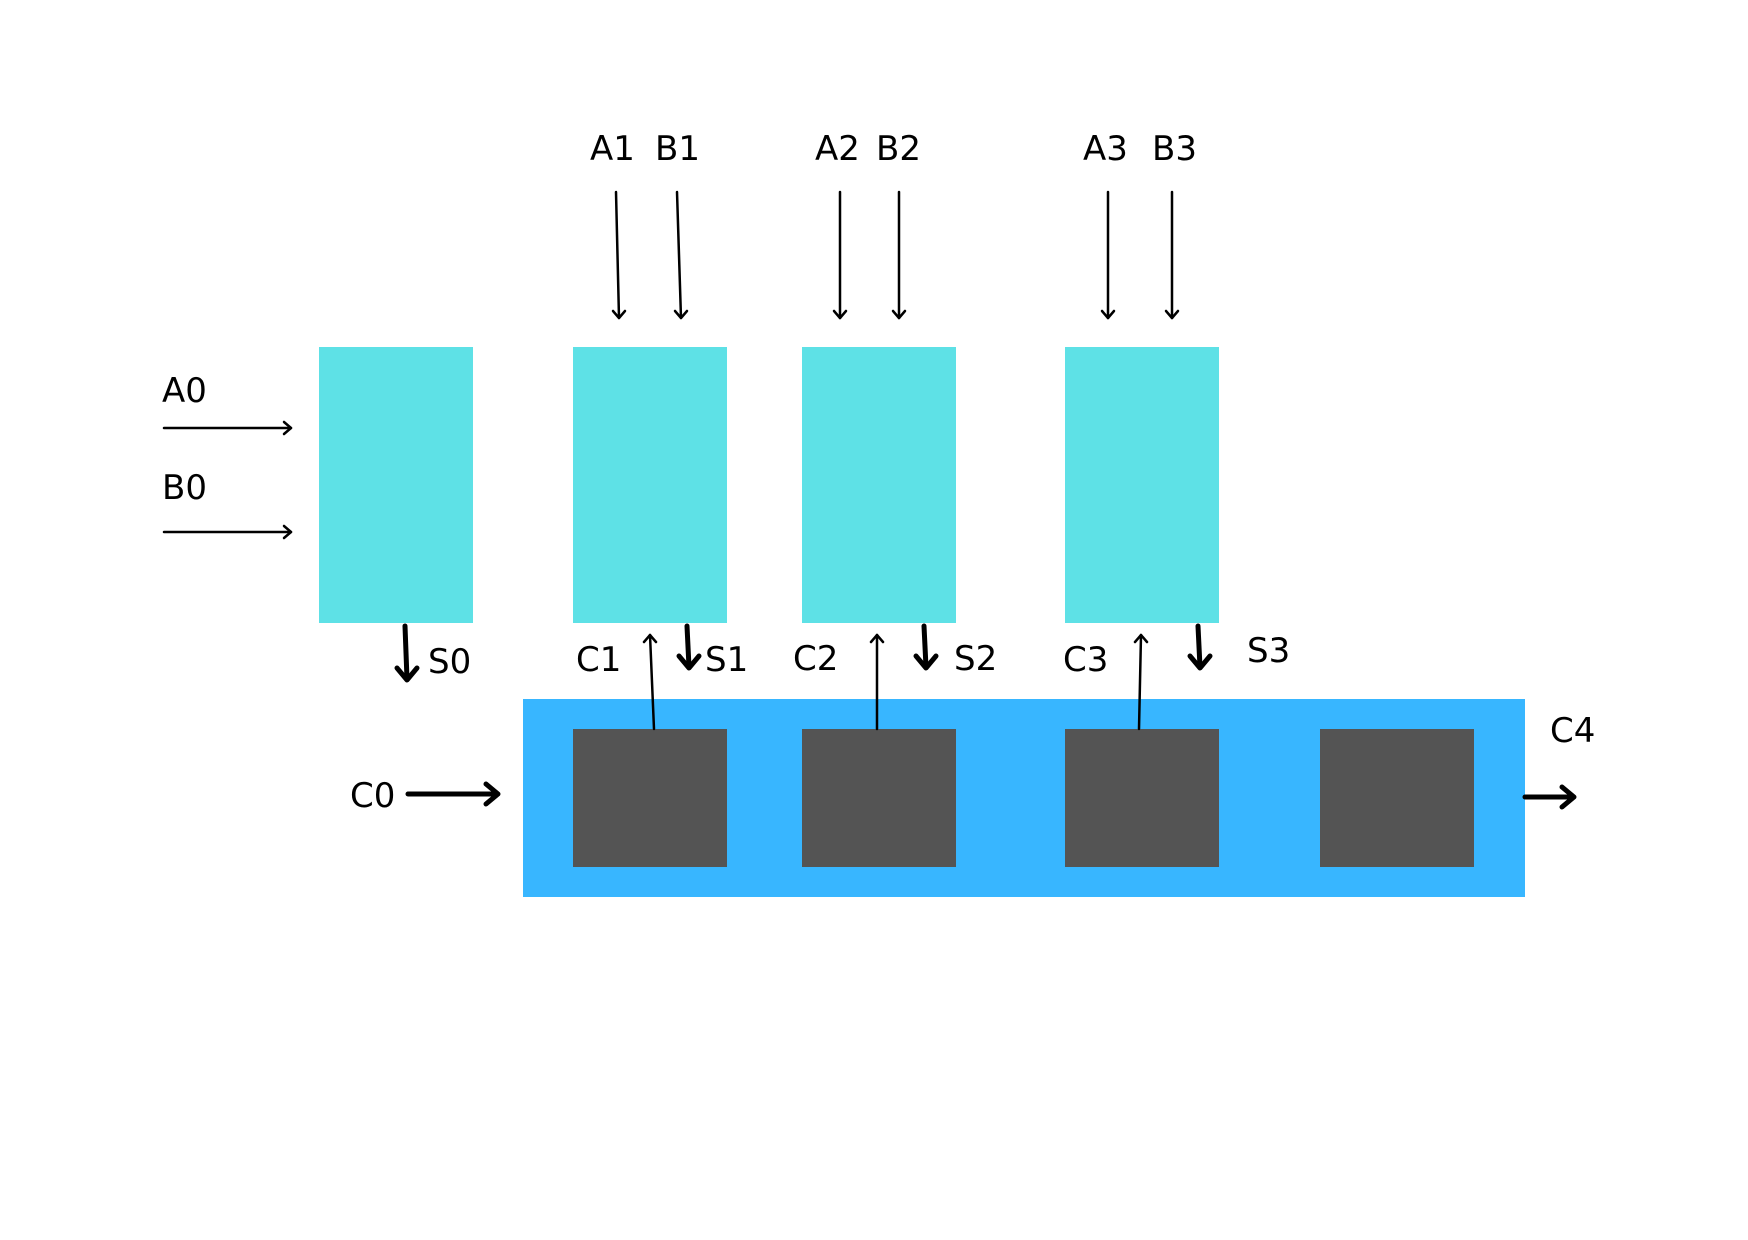  I want to click on a0-label: A0, so click(184, 391).